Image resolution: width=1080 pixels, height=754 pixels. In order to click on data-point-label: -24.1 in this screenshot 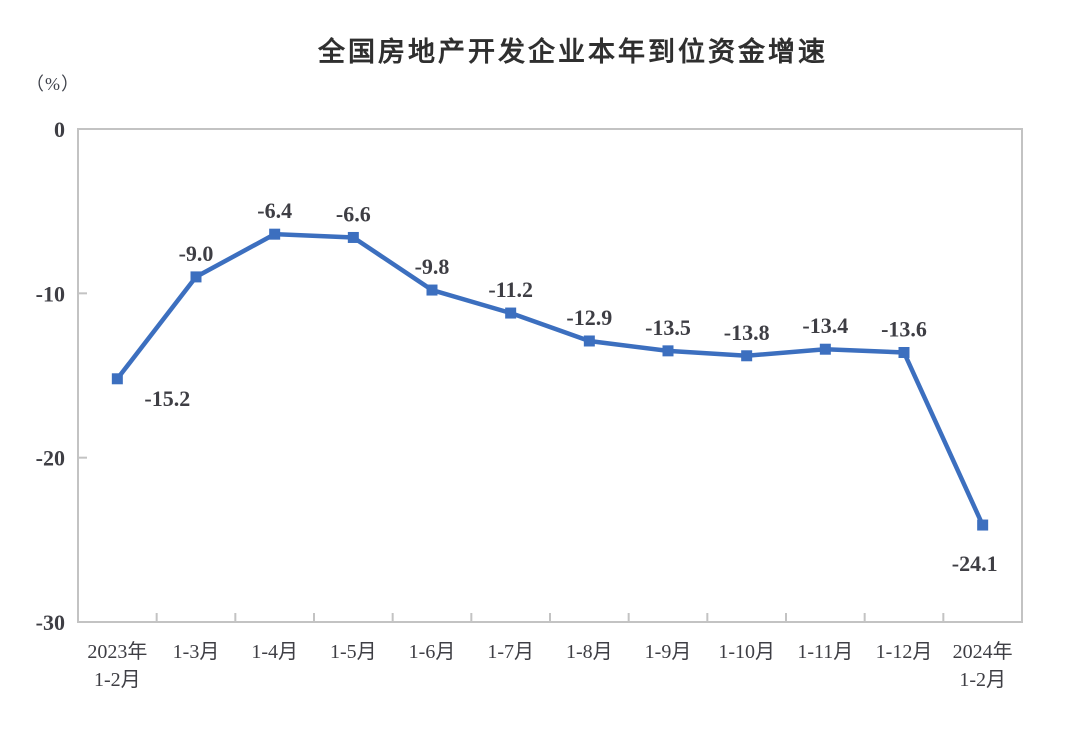, I will do `click(975, 563)`.